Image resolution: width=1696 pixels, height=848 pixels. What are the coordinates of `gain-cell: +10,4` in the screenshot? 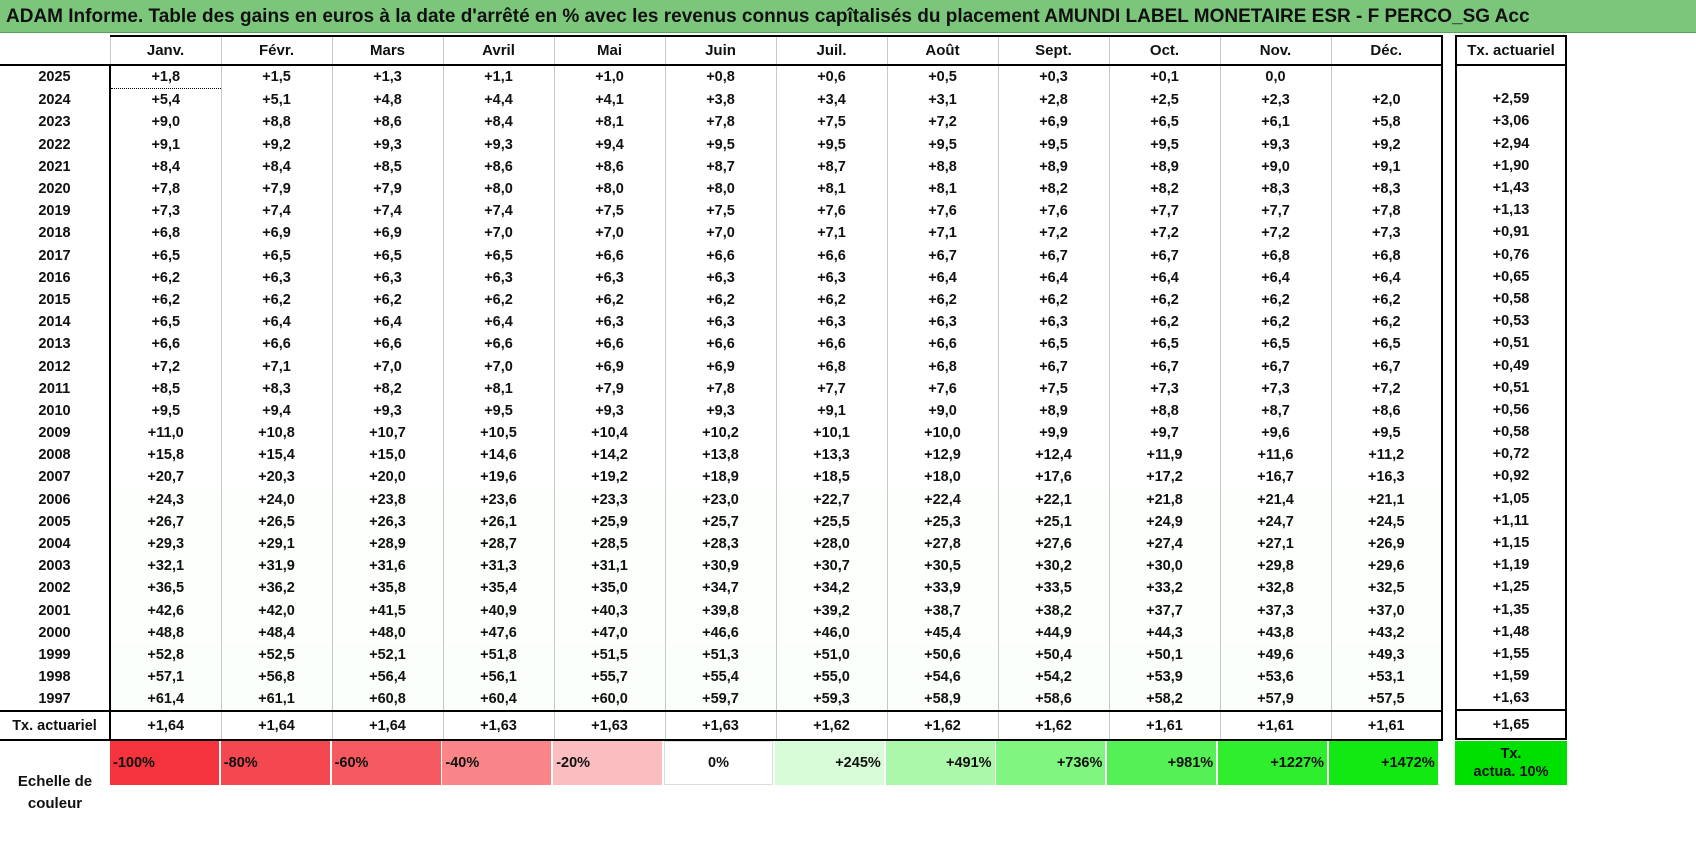 It's located at (609, 433).